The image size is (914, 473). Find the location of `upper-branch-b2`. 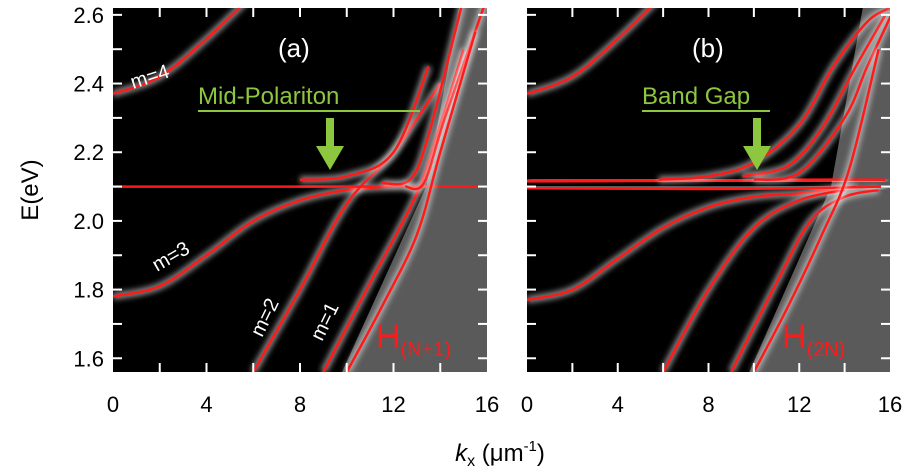

upper-branch-b2 is located at coordinates (814, 96).